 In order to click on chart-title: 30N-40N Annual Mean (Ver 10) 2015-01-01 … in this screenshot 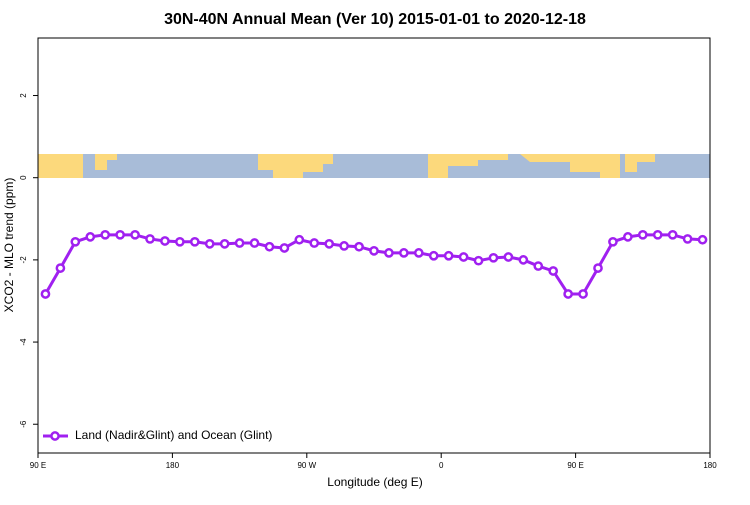, I will do `click(375, 19)`.